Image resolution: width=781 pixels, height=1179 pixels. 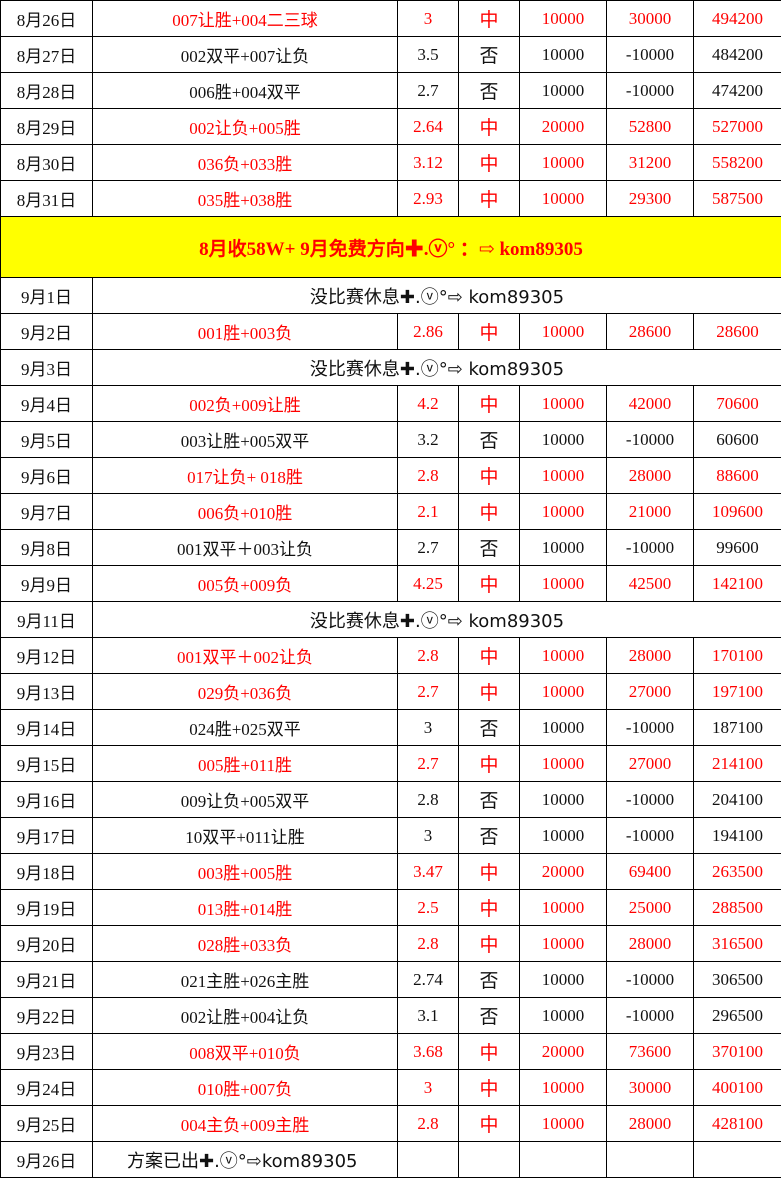 I want to click on bet-cell: 005负+009负, so click(x=245, y=583).